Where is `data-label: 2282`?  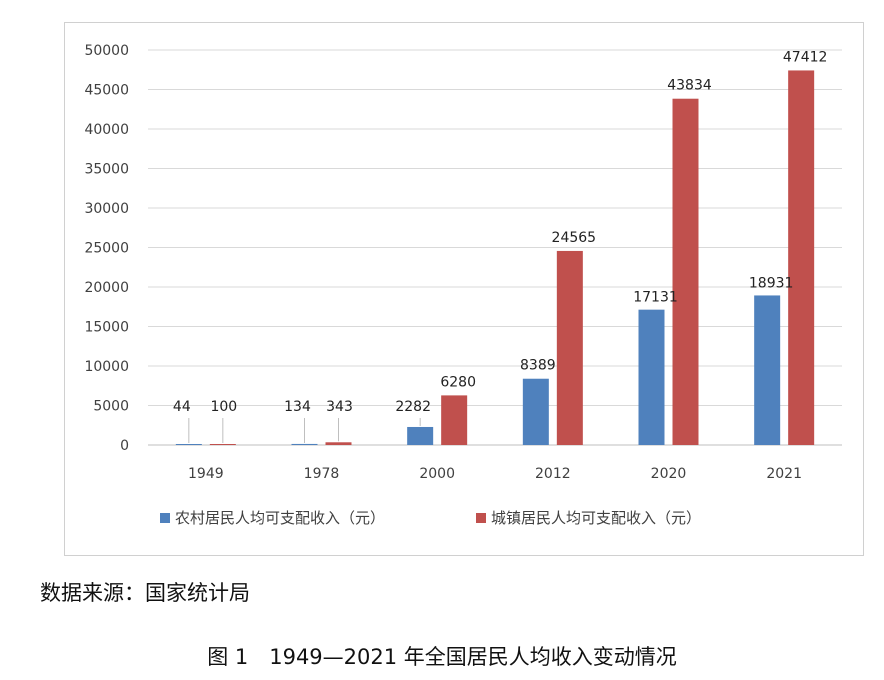
data-label: 2282 is located at coordinates (413, 407).